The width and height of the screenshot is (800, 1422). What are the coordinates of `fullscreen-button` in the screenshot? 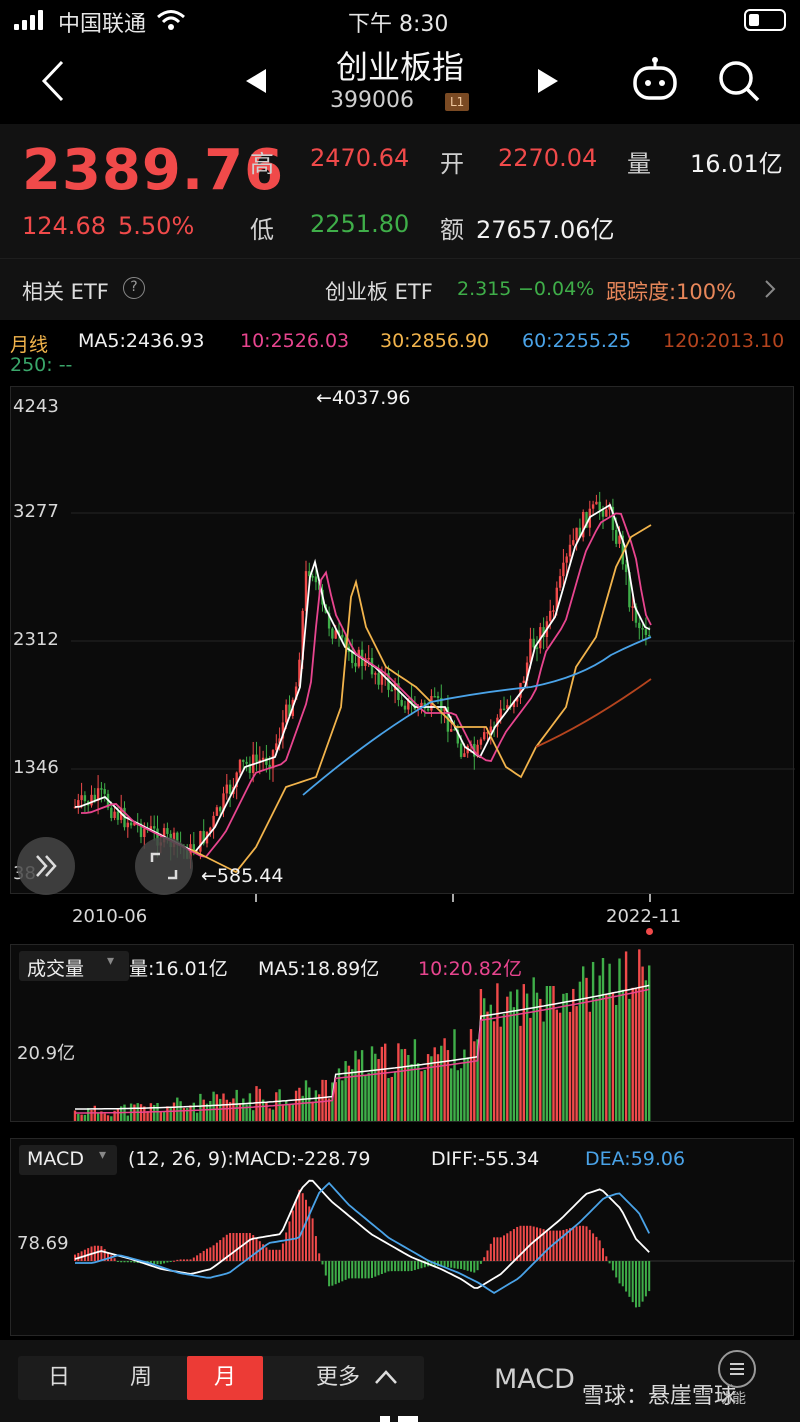 It's located at (164, 866).